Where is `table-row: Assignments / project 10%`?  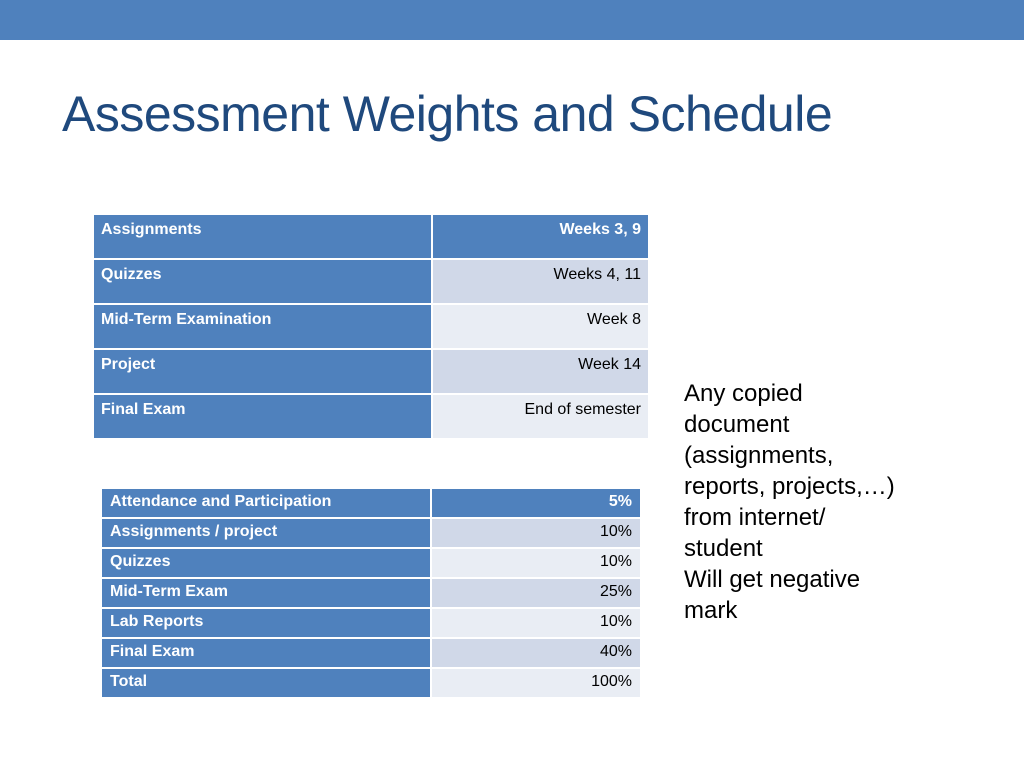
table-row: Assignments / project 10% is located at coordinates (371, 533).